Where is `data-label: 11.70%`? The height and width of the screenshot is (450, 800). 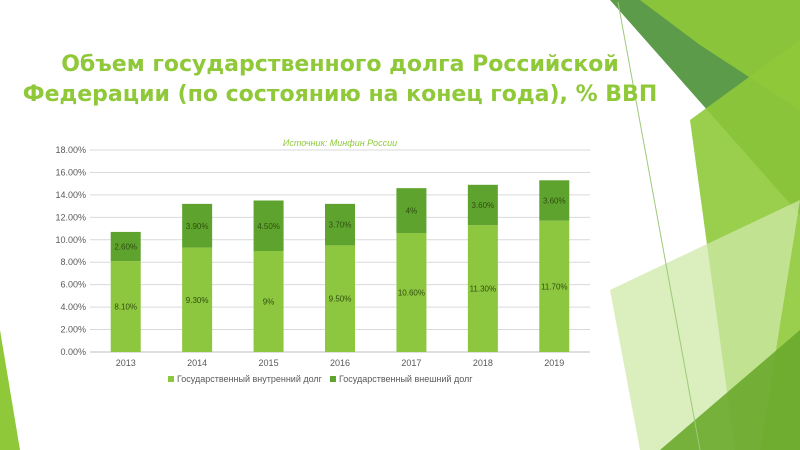 data-label: 11.70% is located at coordinates (554, 286).